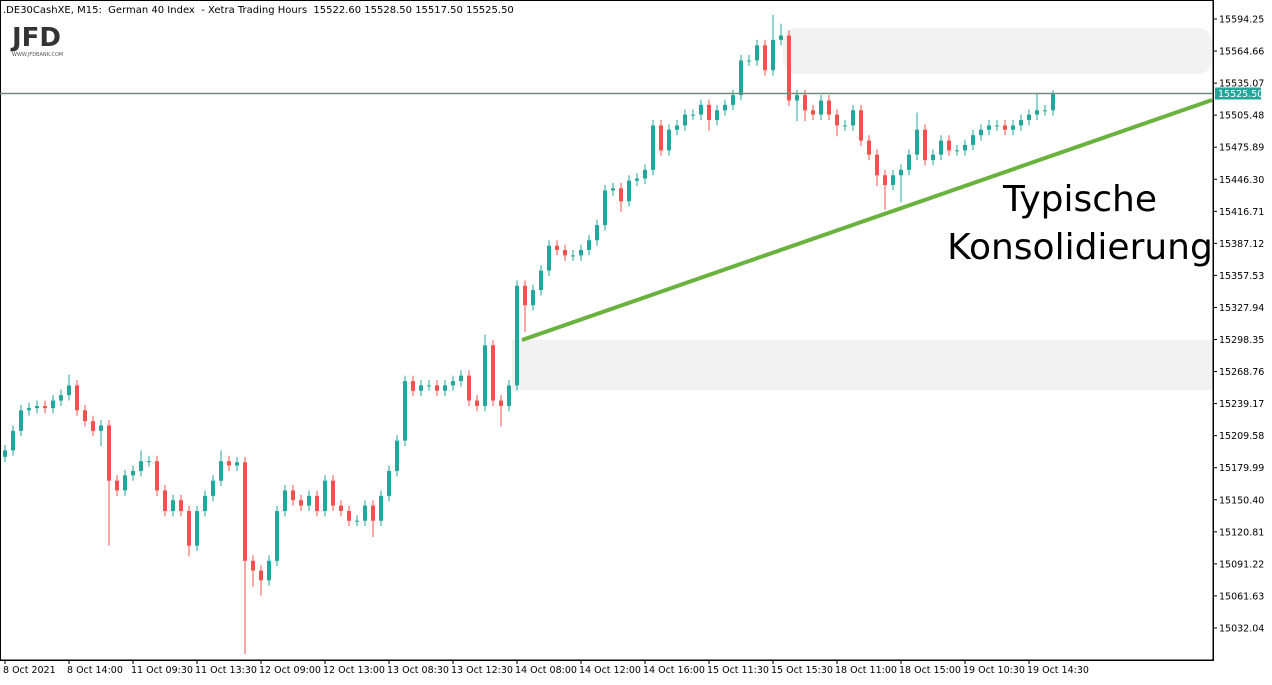 This screenshot has width=1272, height=685. What do you see at coordinates (1241, 404) in the screenshot?
I see `y-tick-label: 15239.17` at bounding box center [1241, 404].